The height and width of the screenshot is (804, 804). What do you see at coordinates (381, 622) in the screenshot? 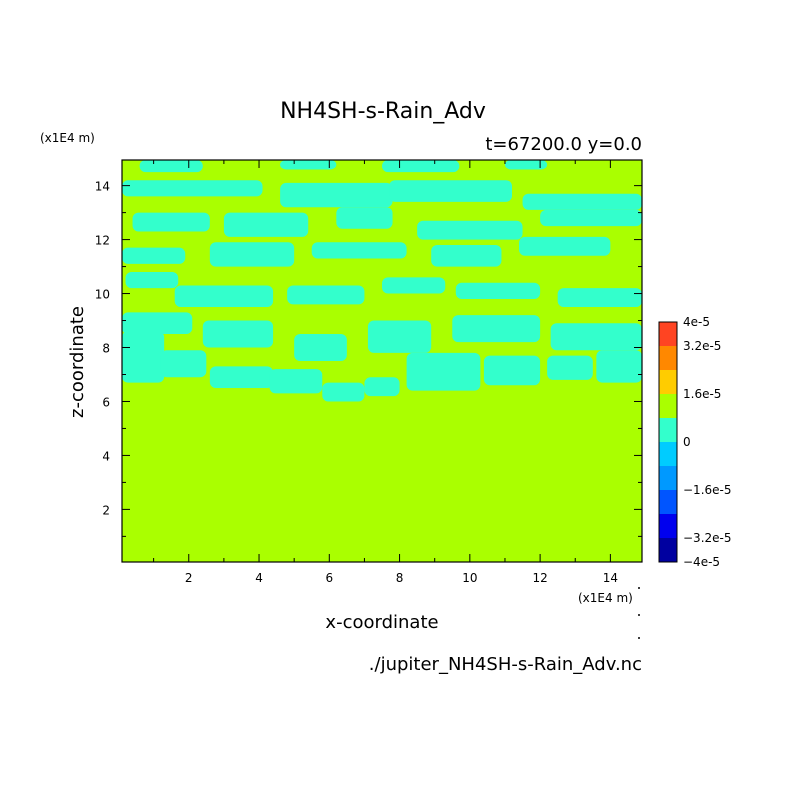
I see `x-axis-label: x-coordinate` at bounding box center [381, 622].